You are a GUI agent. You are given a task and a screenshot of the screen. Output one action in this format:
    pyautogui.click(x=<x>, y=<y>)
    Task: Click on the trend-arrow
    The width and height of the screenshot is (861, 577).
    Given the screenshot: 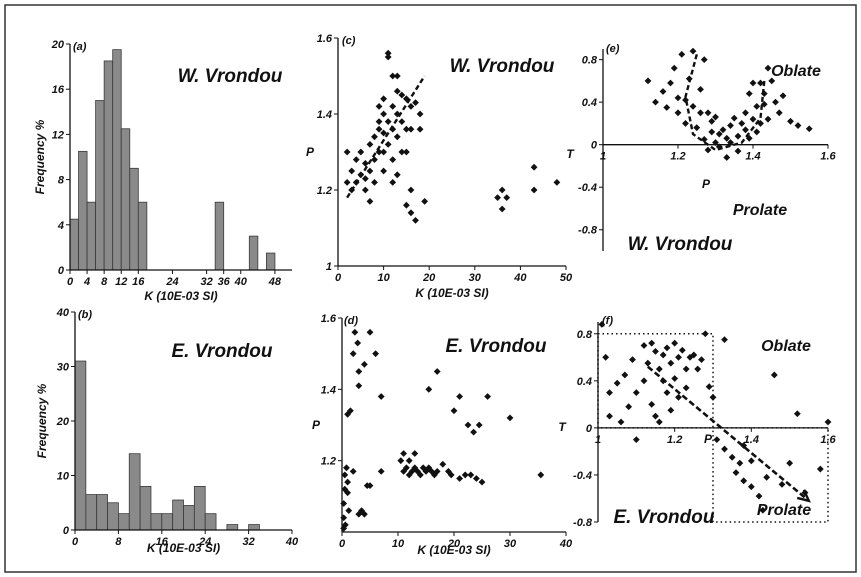 What is the action you would take?
    pyautogui.click(x=728, y=433)
    